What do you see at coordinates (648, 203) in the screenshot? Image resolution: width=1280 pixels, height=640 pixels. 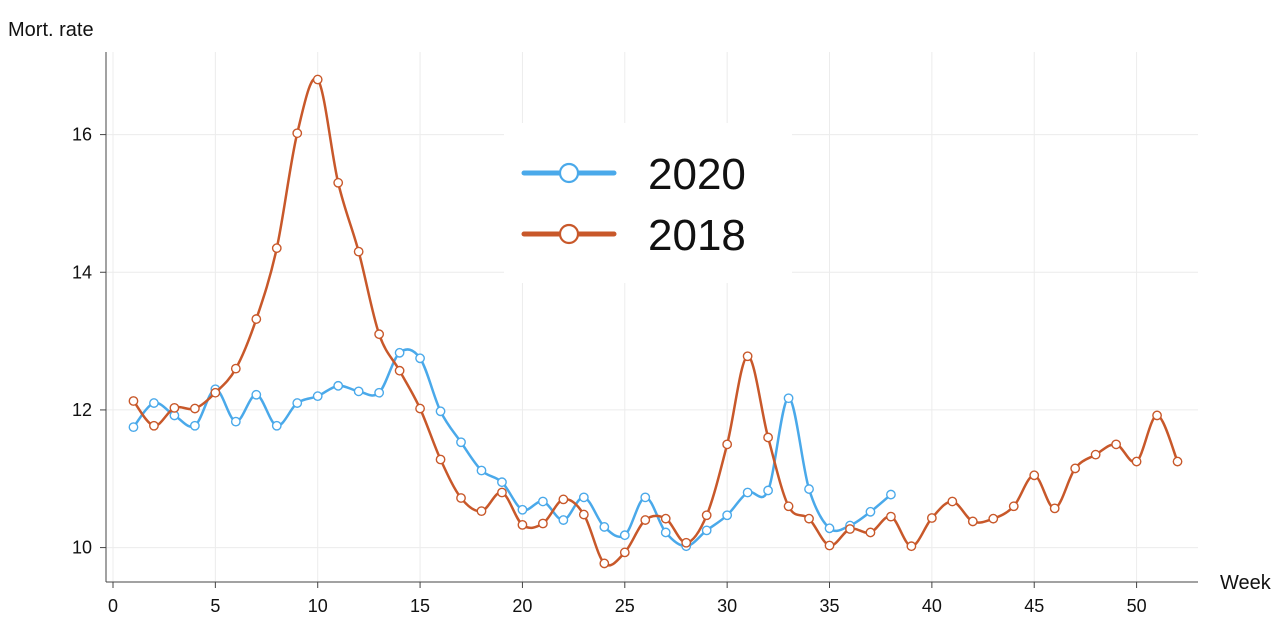 I see `legend-box` at bounding box center [648, 203].